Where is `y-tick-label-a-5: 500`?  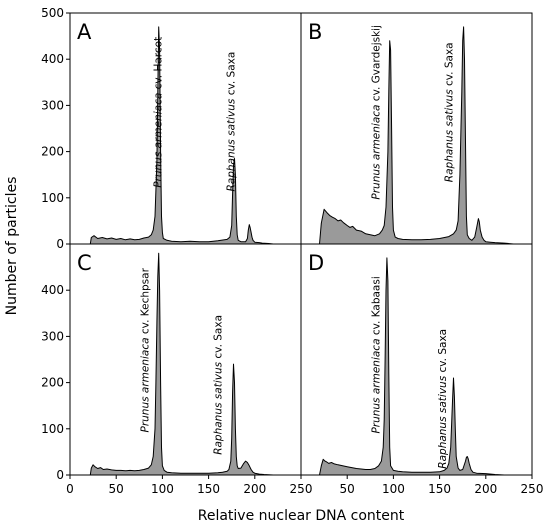
y-tick-label-a-5: 500 is located at coordinates (52, 13).